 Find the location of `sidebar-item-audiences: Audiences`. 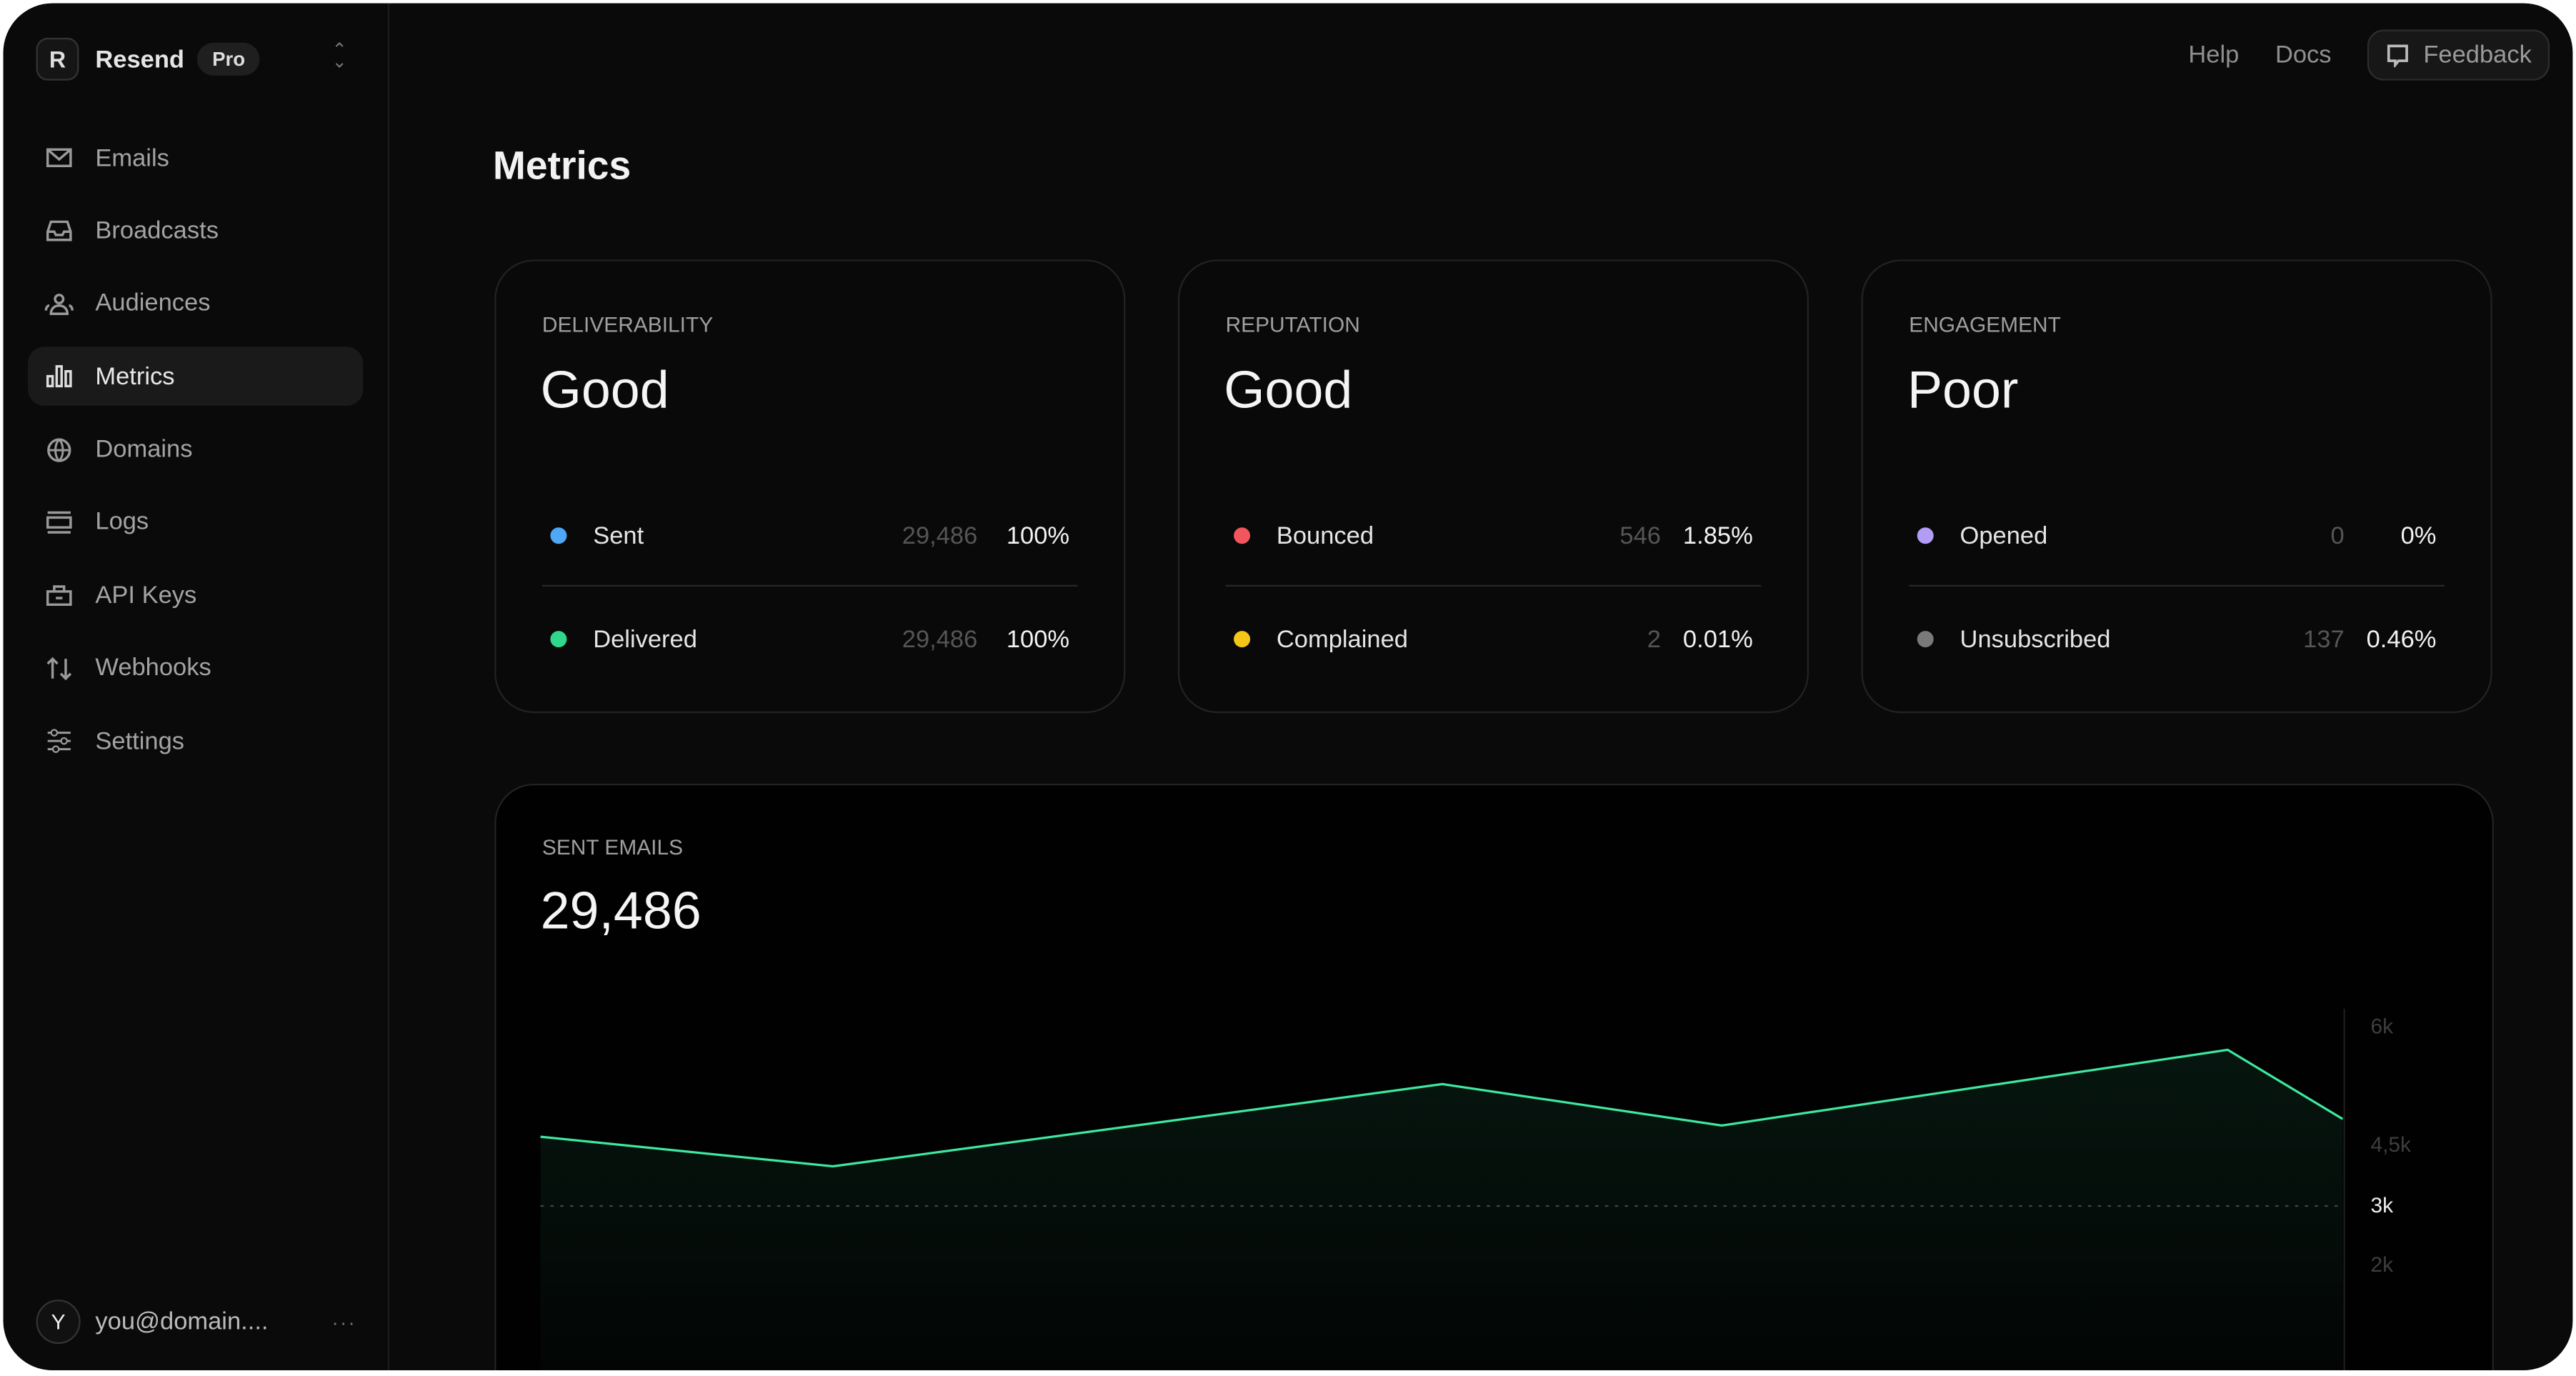

sidebar-item-audiences: Audiences is located at coordinates (196, 304).